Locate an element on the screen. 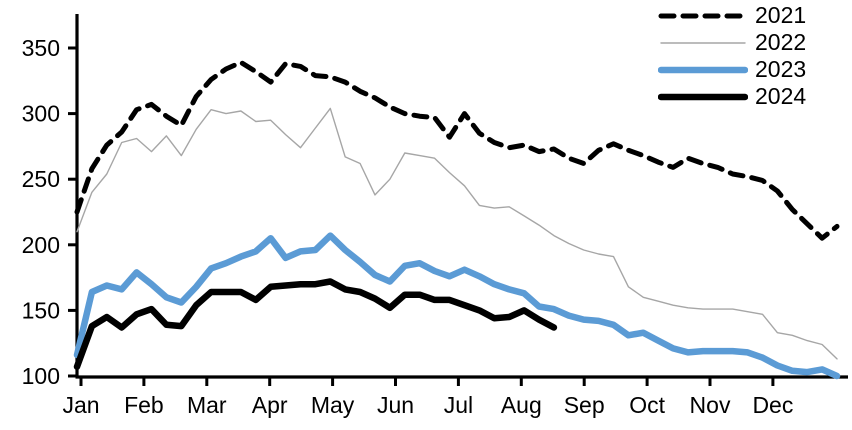  legend-item-2021: 2021 is located at coordinates (732, 15).